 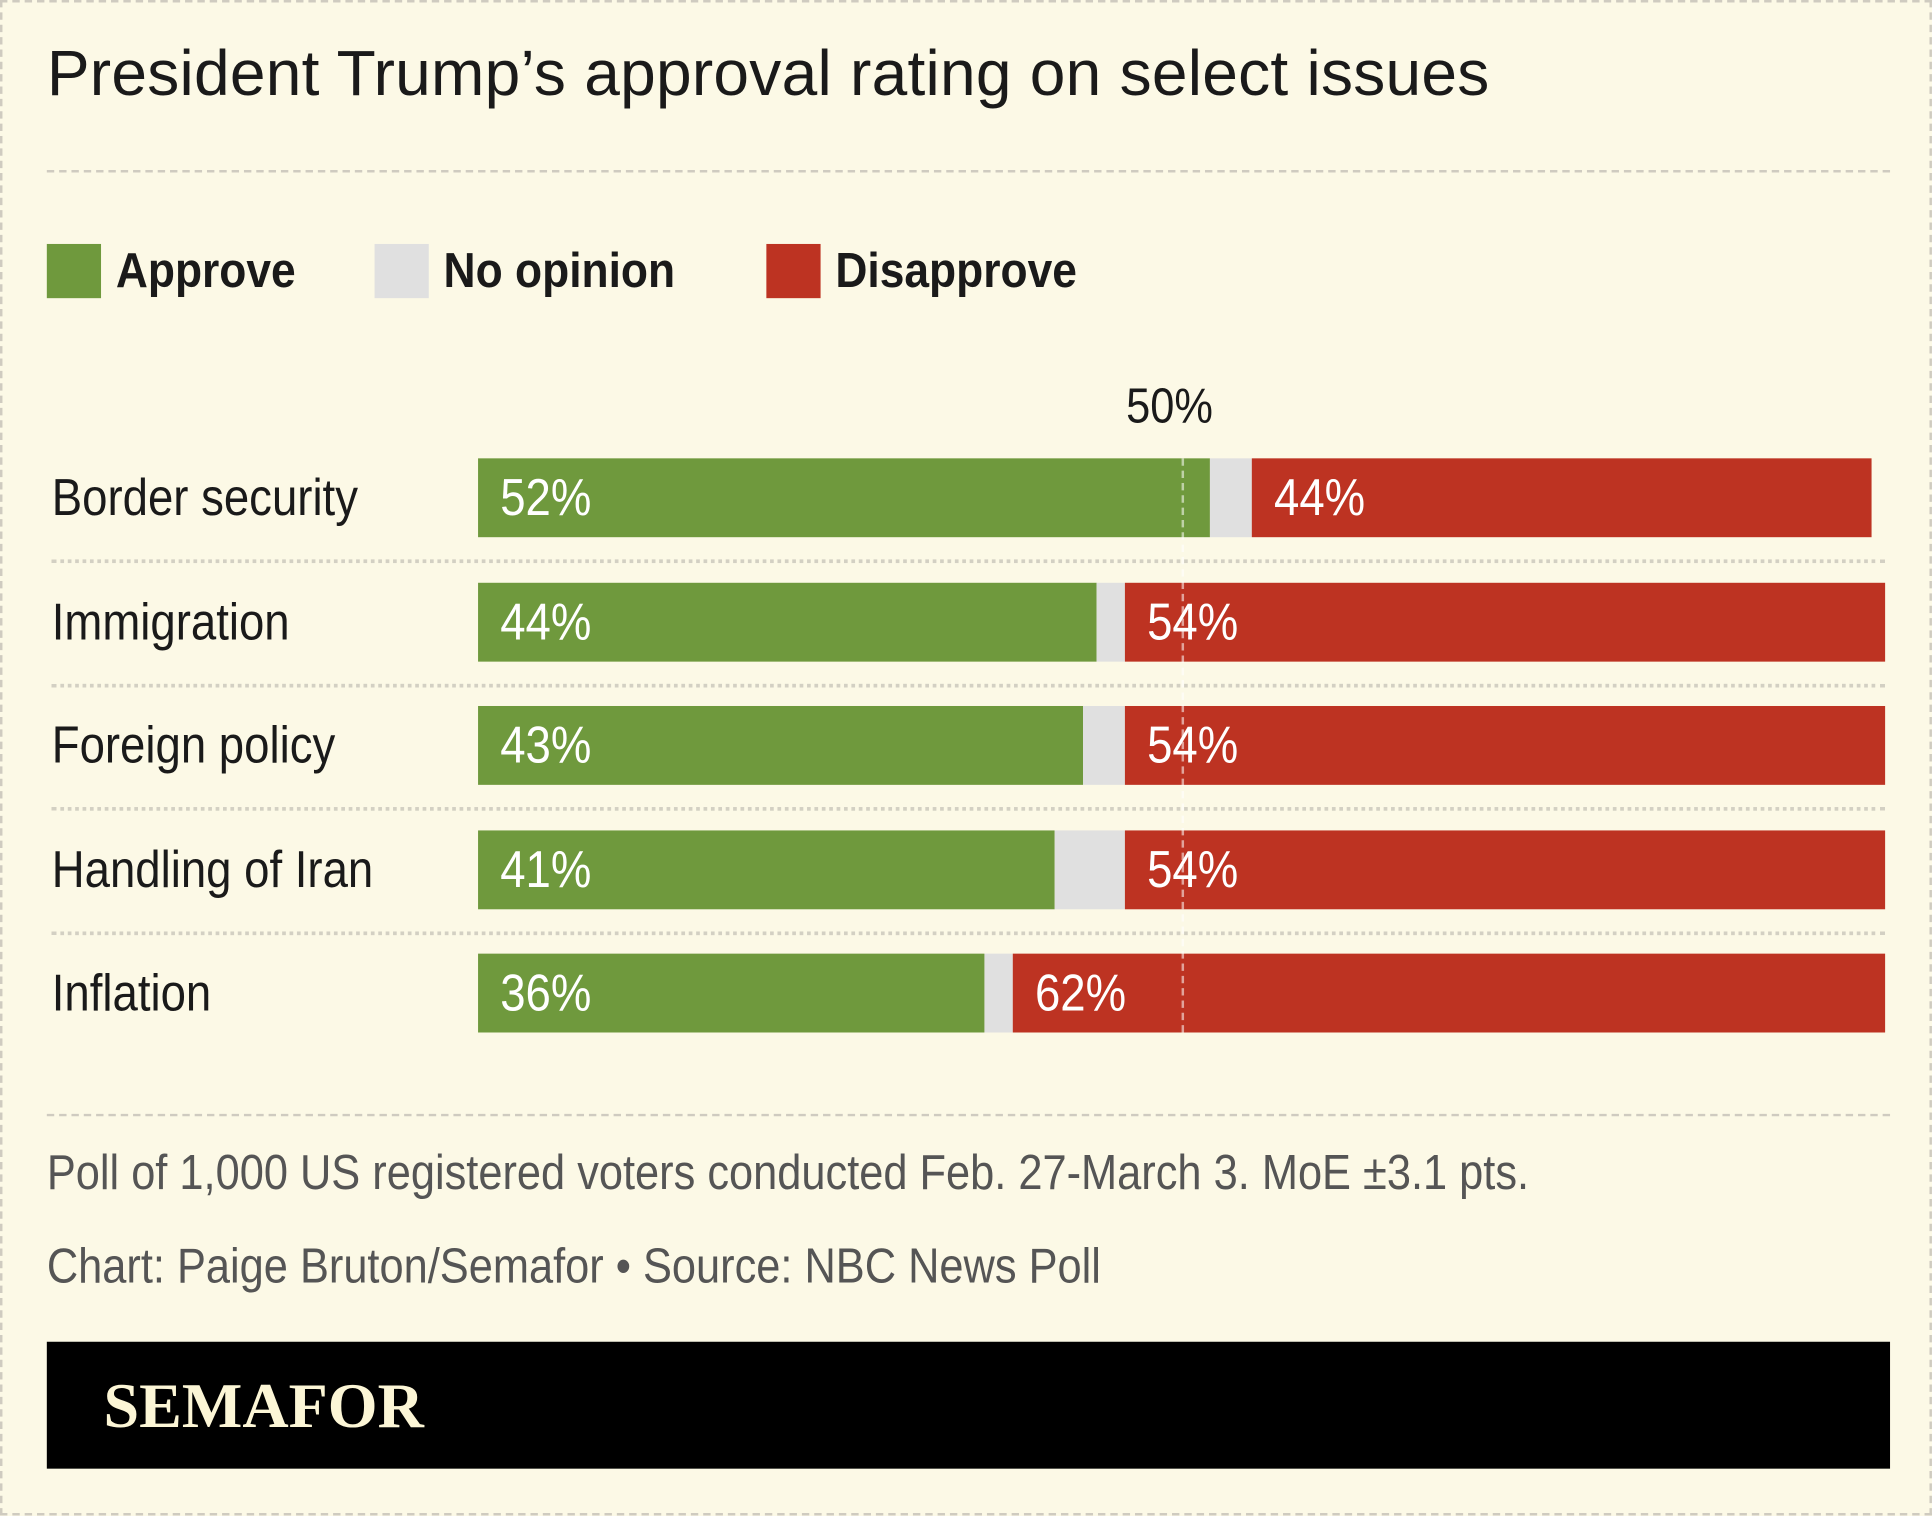 I want to click on data-label: 41%, so click(x=546, y=868).